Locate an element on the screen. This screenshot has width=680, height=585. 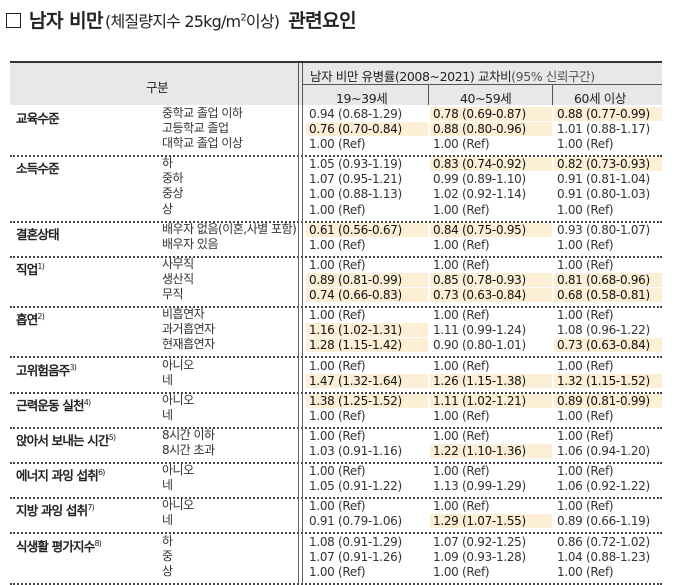
title-related-factors: 관련요인 is located at coordinates (322, 21).